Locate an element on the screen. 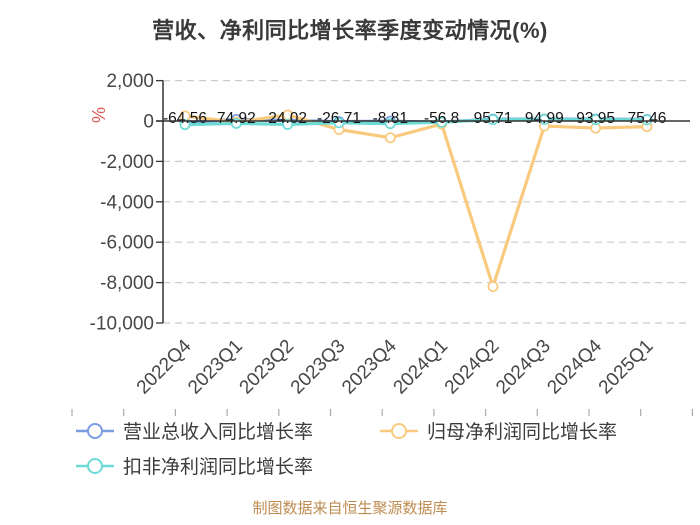 This screenshot has width=700, height=525. x-axis-label: 2025Q1 is located at coordinates (626, 367).